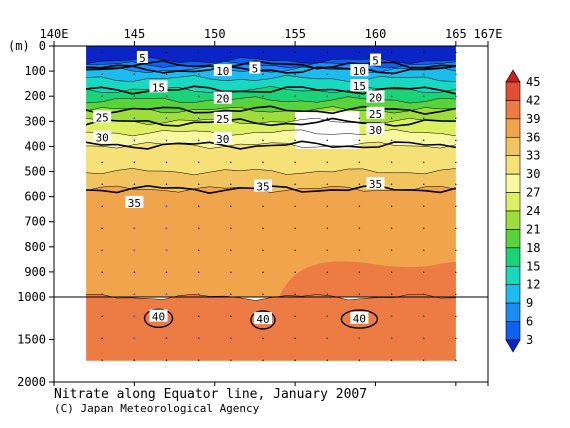  Describe the element at coordinates (533, 248) in the screenshot. I see `colorbar-label: 18` at that location.